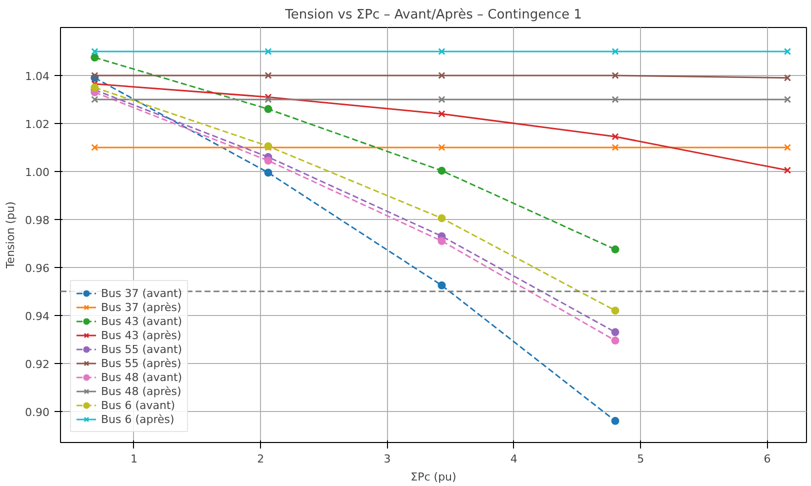 This screenshot has height=486, width=811. Describe the element at coordinates (141, 377) in the screenshot. I see `legend-label: Bus 48 (avant)` at that location.